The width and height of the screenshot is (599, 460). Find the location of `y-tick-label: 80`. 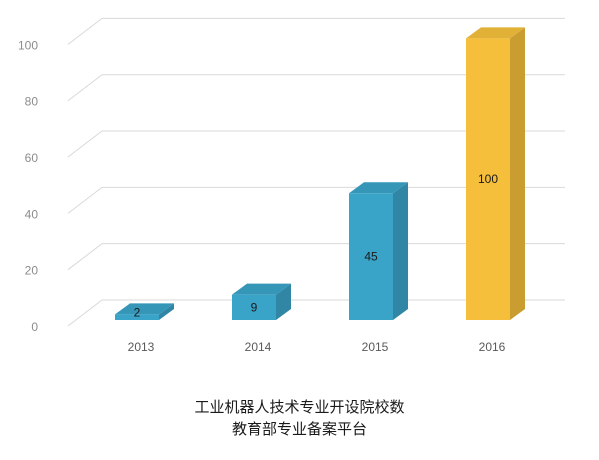

y-tick-label: 80 is located at coordinates (32, 102).